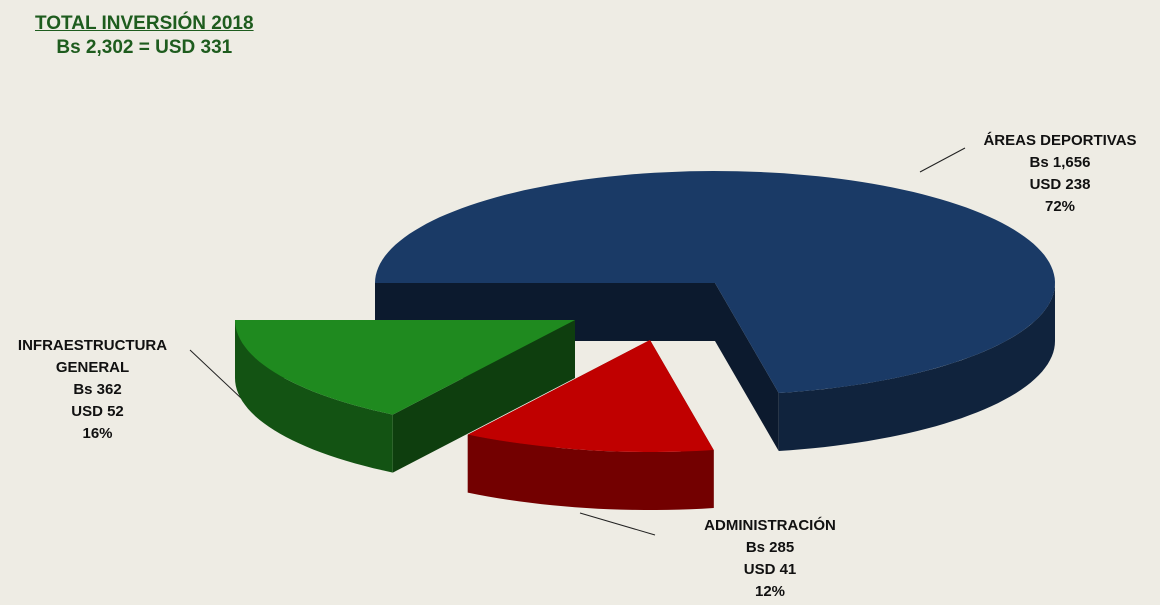 This screenshot has height=605, width=1160. Describe the element at coordinates (144, 47) in the screenshot. I see `chart-subtitle: Bs 2,302 = USD 331` at that location.